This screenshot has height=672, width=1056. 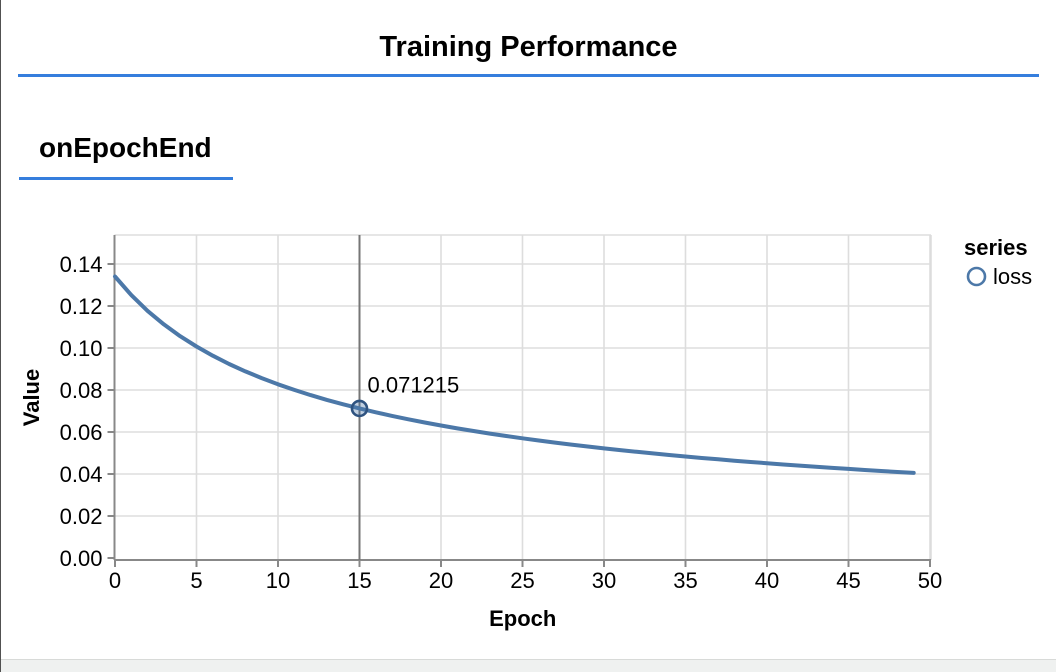 What do you see at coordinates (441, 580) in the screenshot?
I see `x-tick-label: 20` at bounding box center [441, 580].